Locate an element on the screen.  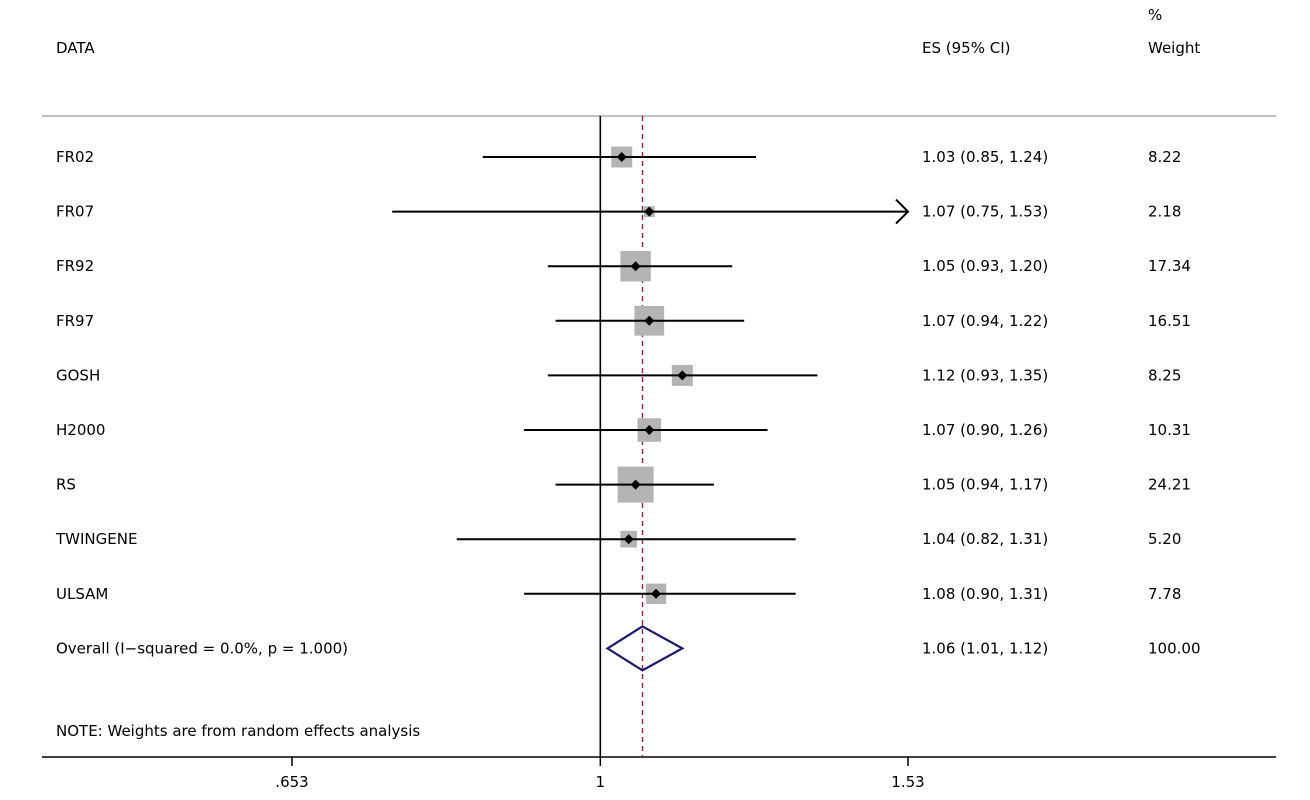
study-label: FR97 is located at coordinates (75, 321).